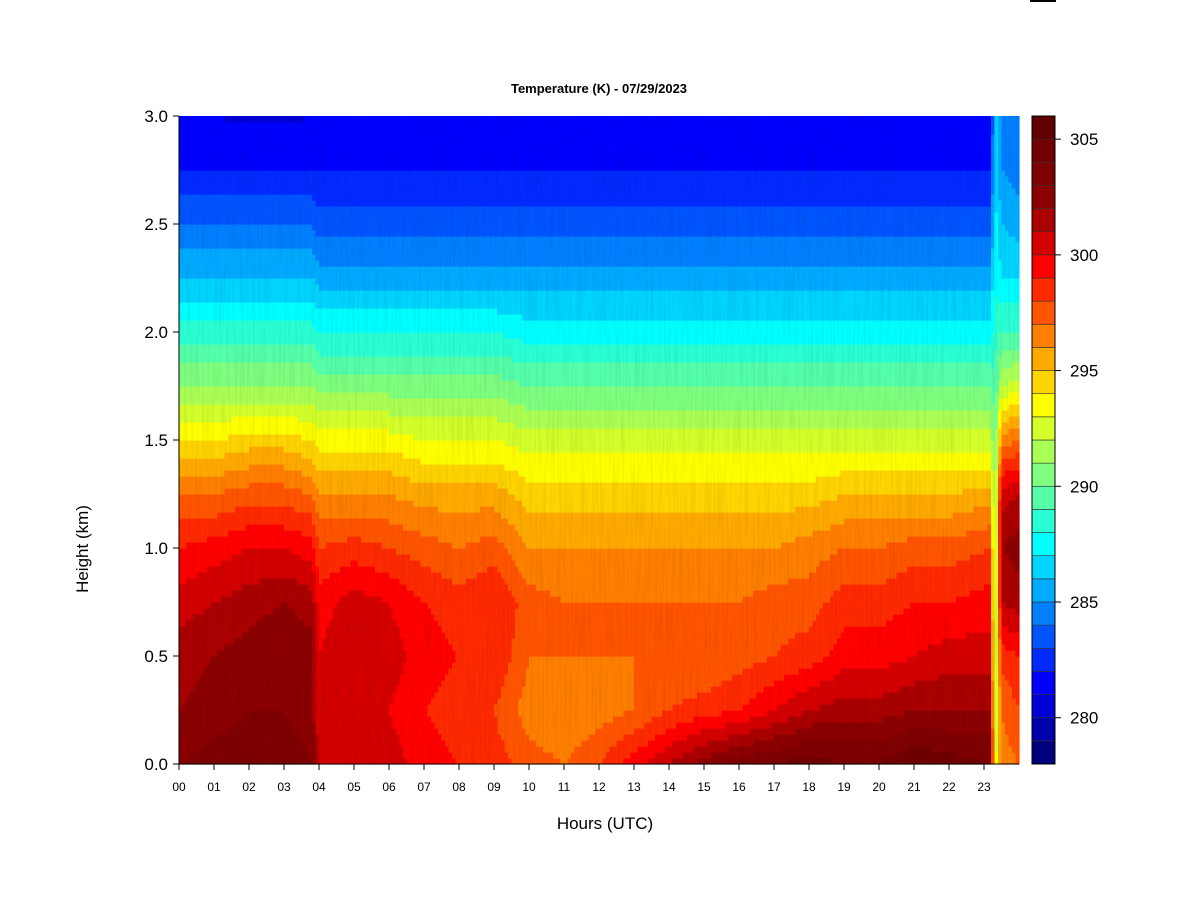  Describe the element at coordinates (1043, 1) in the screenshot. I see `corner-mark` at that location.